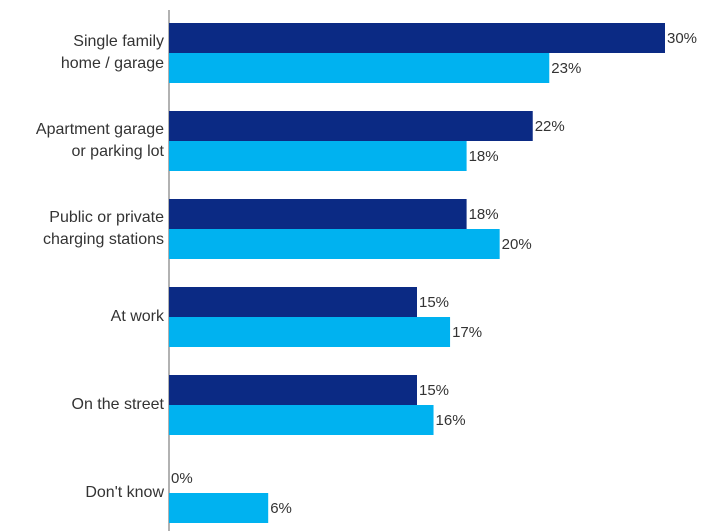  What do you see at coordinates (118, 404) in the screenshot?
I see `category-label: On the street` at bounding box center [118, 404].